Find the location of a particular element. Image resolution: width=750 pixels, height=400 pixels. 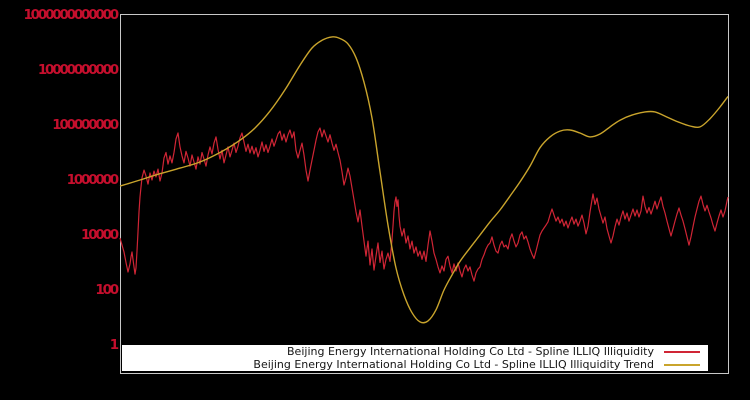

y-tick-label: 10000 is located at coordinates (100, 235).